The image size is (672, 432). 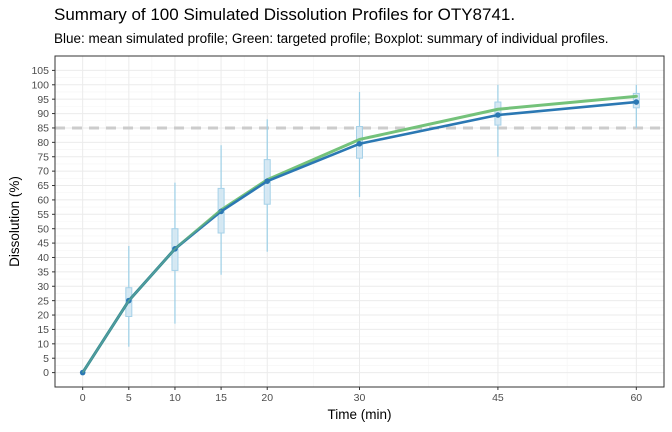 I want to click on x-tick-label: 20, so click(x=267, y=398).